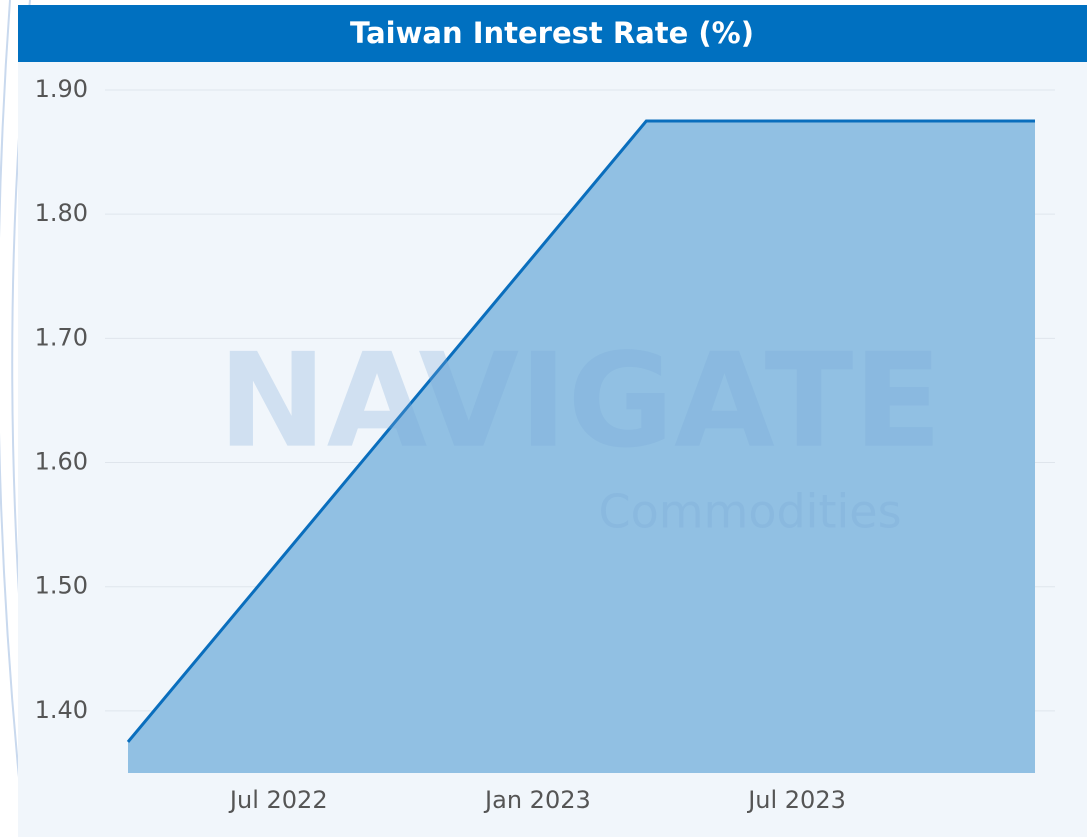  I want to click on x-tick-label: Jul 2022, so click(278, 800).